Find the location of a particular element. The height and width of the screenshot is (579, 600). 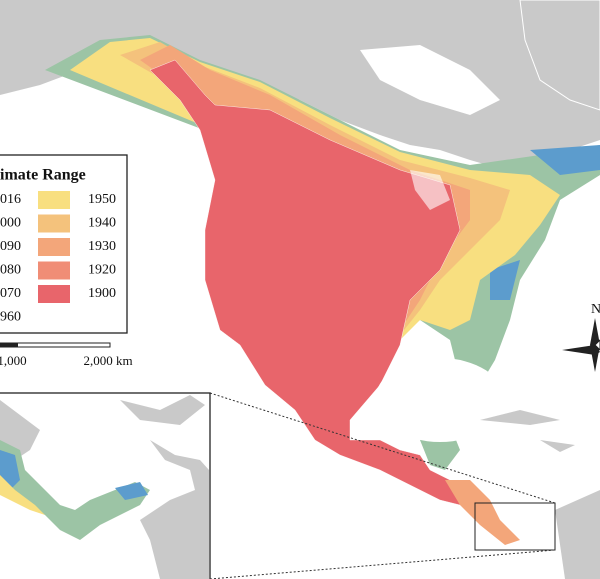

scale-bar-segment is located at coordinates (9, 345).